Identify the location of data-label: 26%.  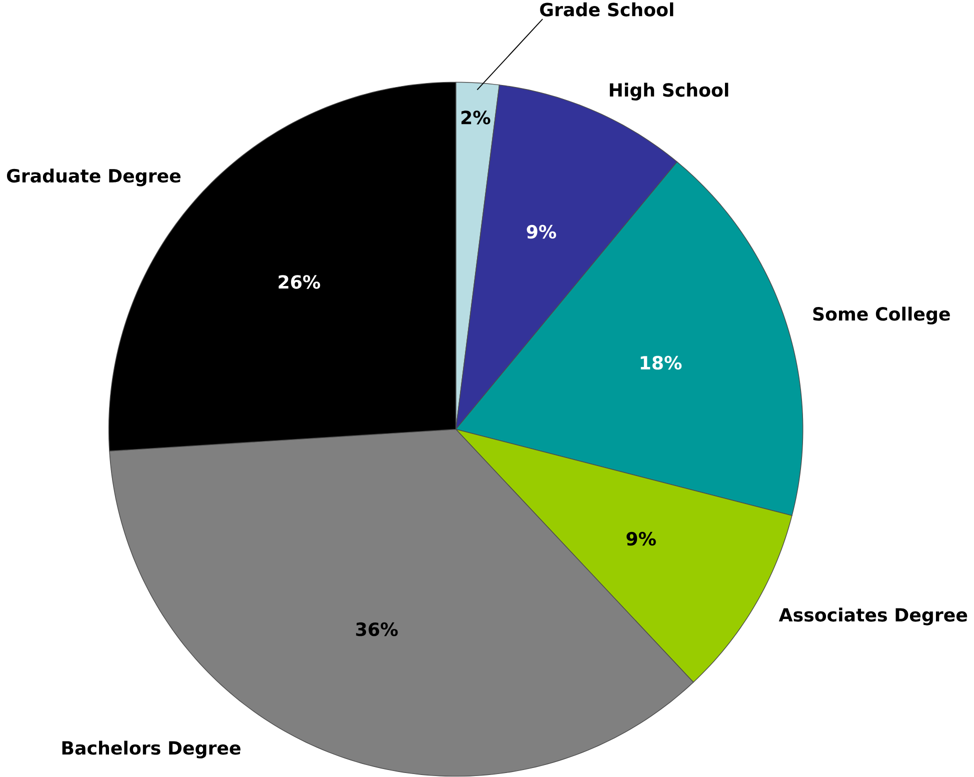
(299, 282).